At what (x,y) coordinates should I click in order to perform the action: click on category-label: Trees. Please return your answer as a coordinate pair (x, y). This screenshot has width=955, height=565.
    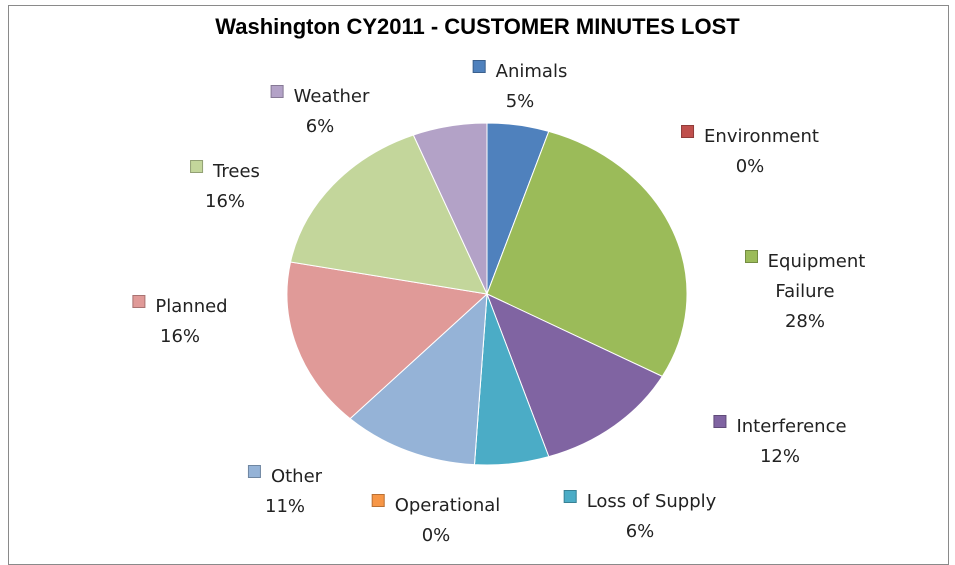
    Looking at the image, I should click on (236, 171).